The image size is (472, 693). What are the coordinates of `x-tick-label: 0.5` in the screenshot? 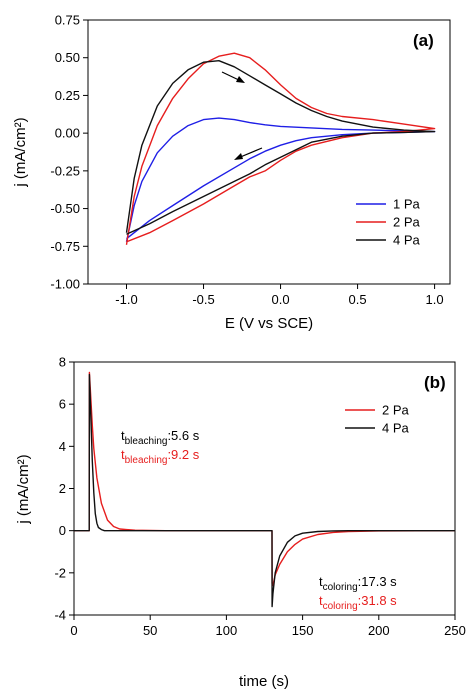 It's located at (358, 299).